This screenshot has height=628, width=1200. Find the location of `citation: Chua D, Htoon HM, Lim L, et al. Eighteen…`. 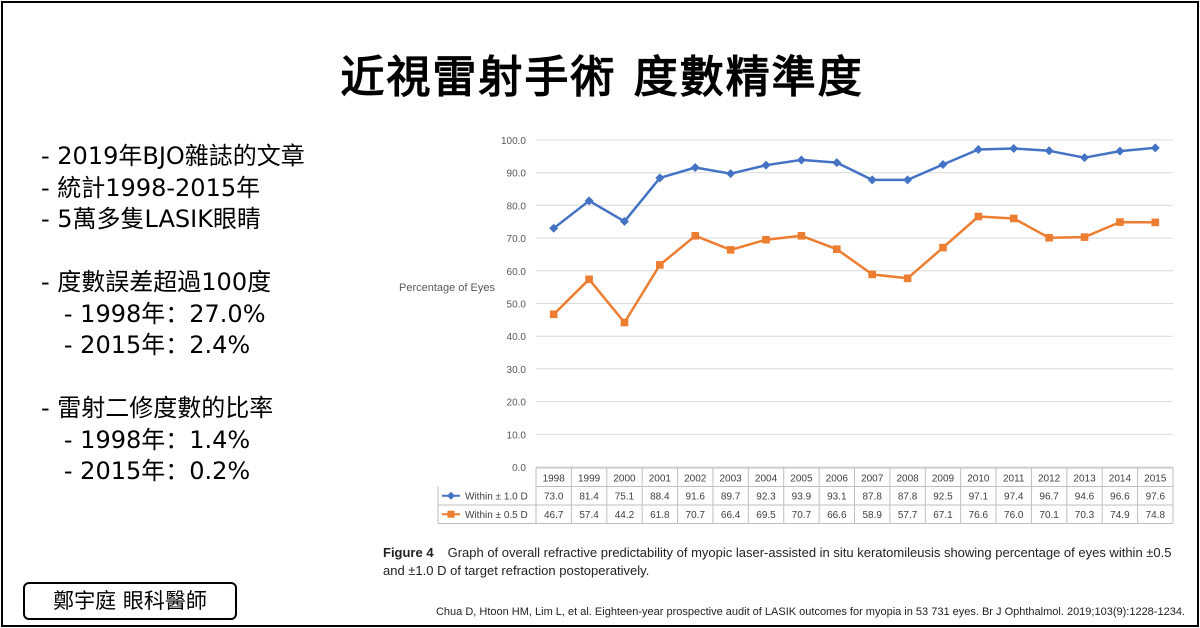

citation: Chua D, Htoon HM, Lim L, et al. Eighteen… is located at coordinates (810, 612).